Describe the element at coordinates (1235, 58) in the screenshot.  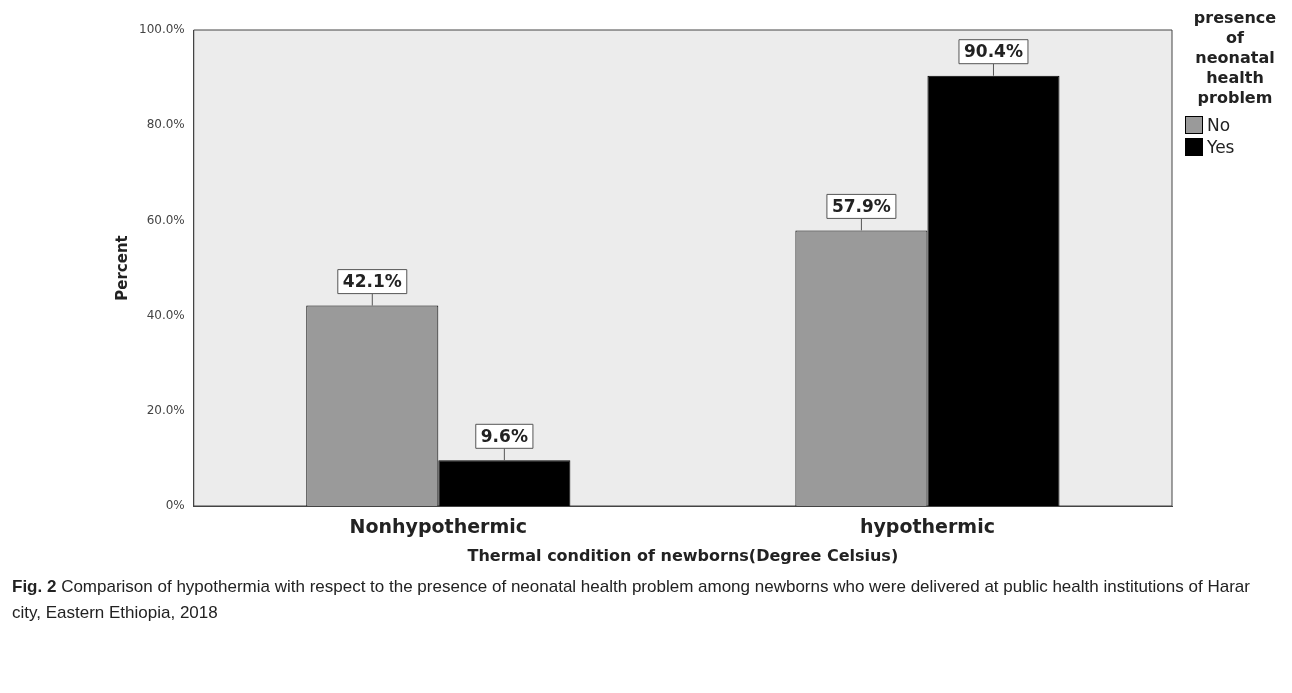
I see `legend-title: presence of neonatal health problem` at that location.